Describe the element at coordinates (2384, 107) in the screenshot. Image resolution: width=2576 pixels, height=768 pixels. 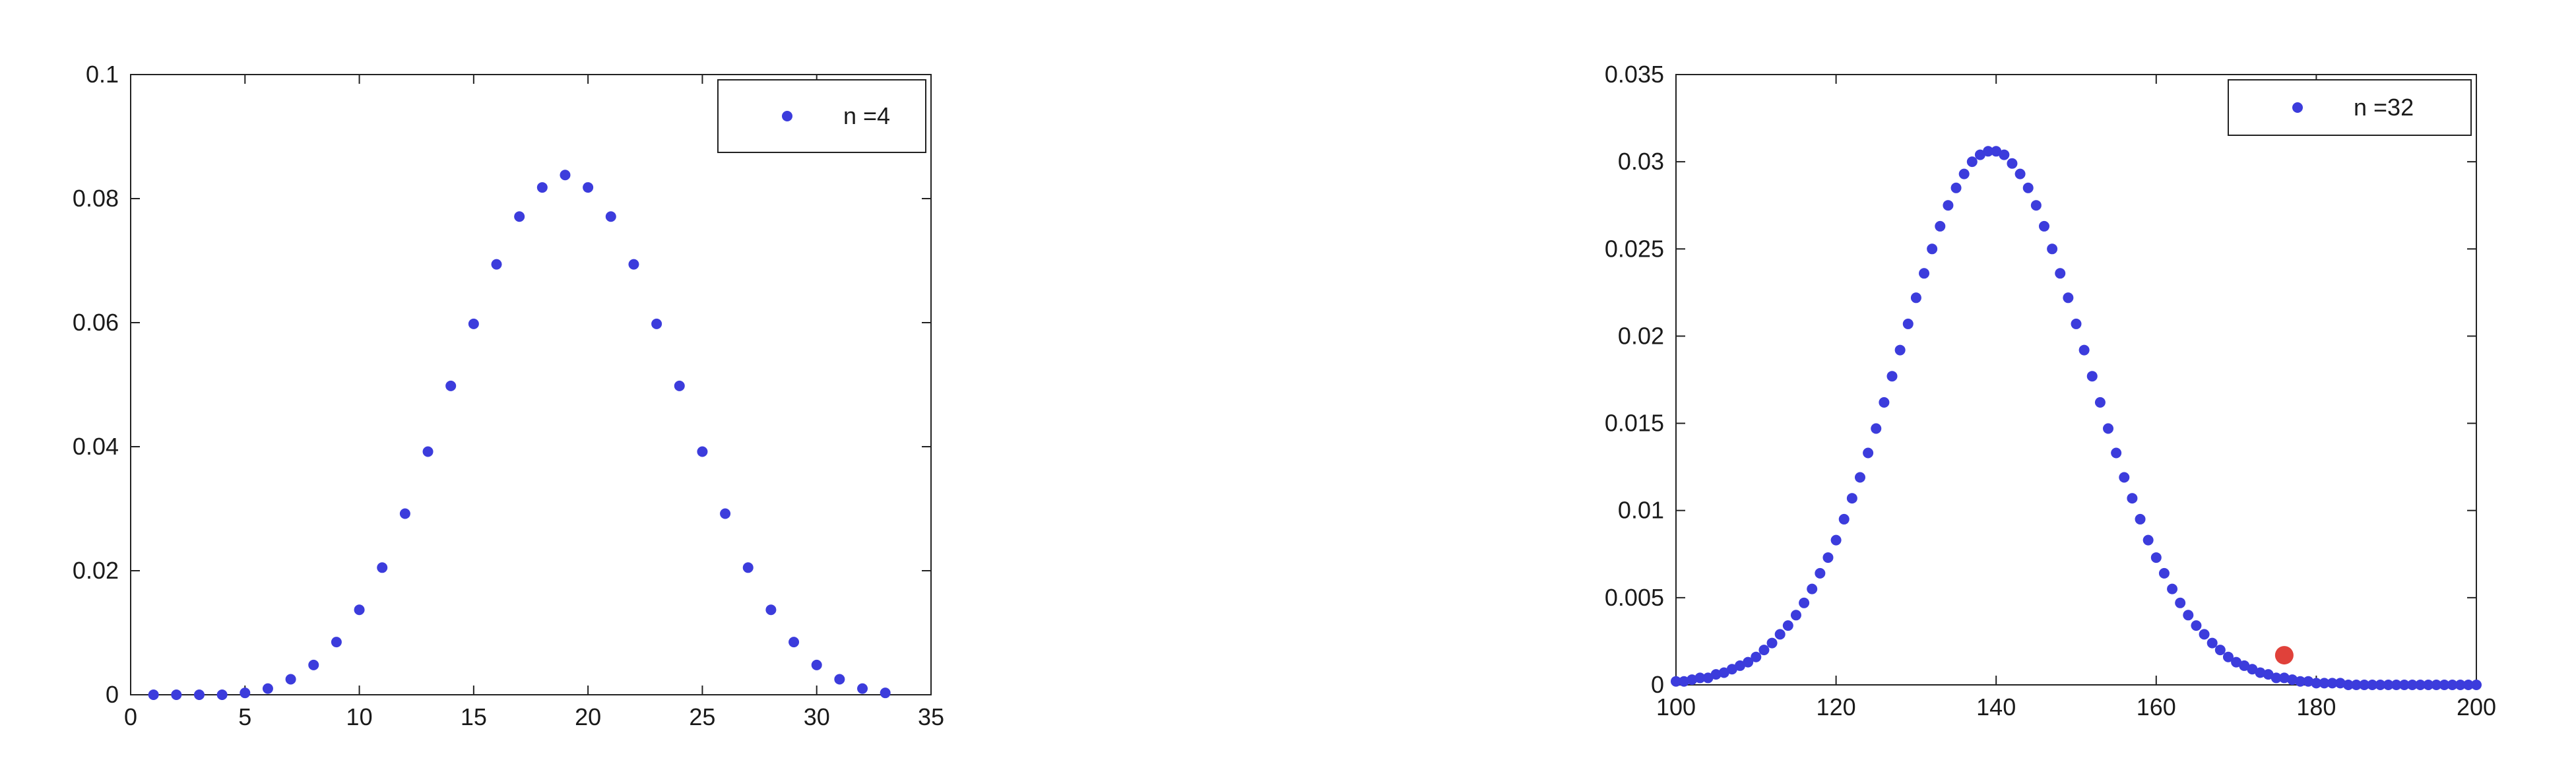
I see `legend-label: n =32` at that location.